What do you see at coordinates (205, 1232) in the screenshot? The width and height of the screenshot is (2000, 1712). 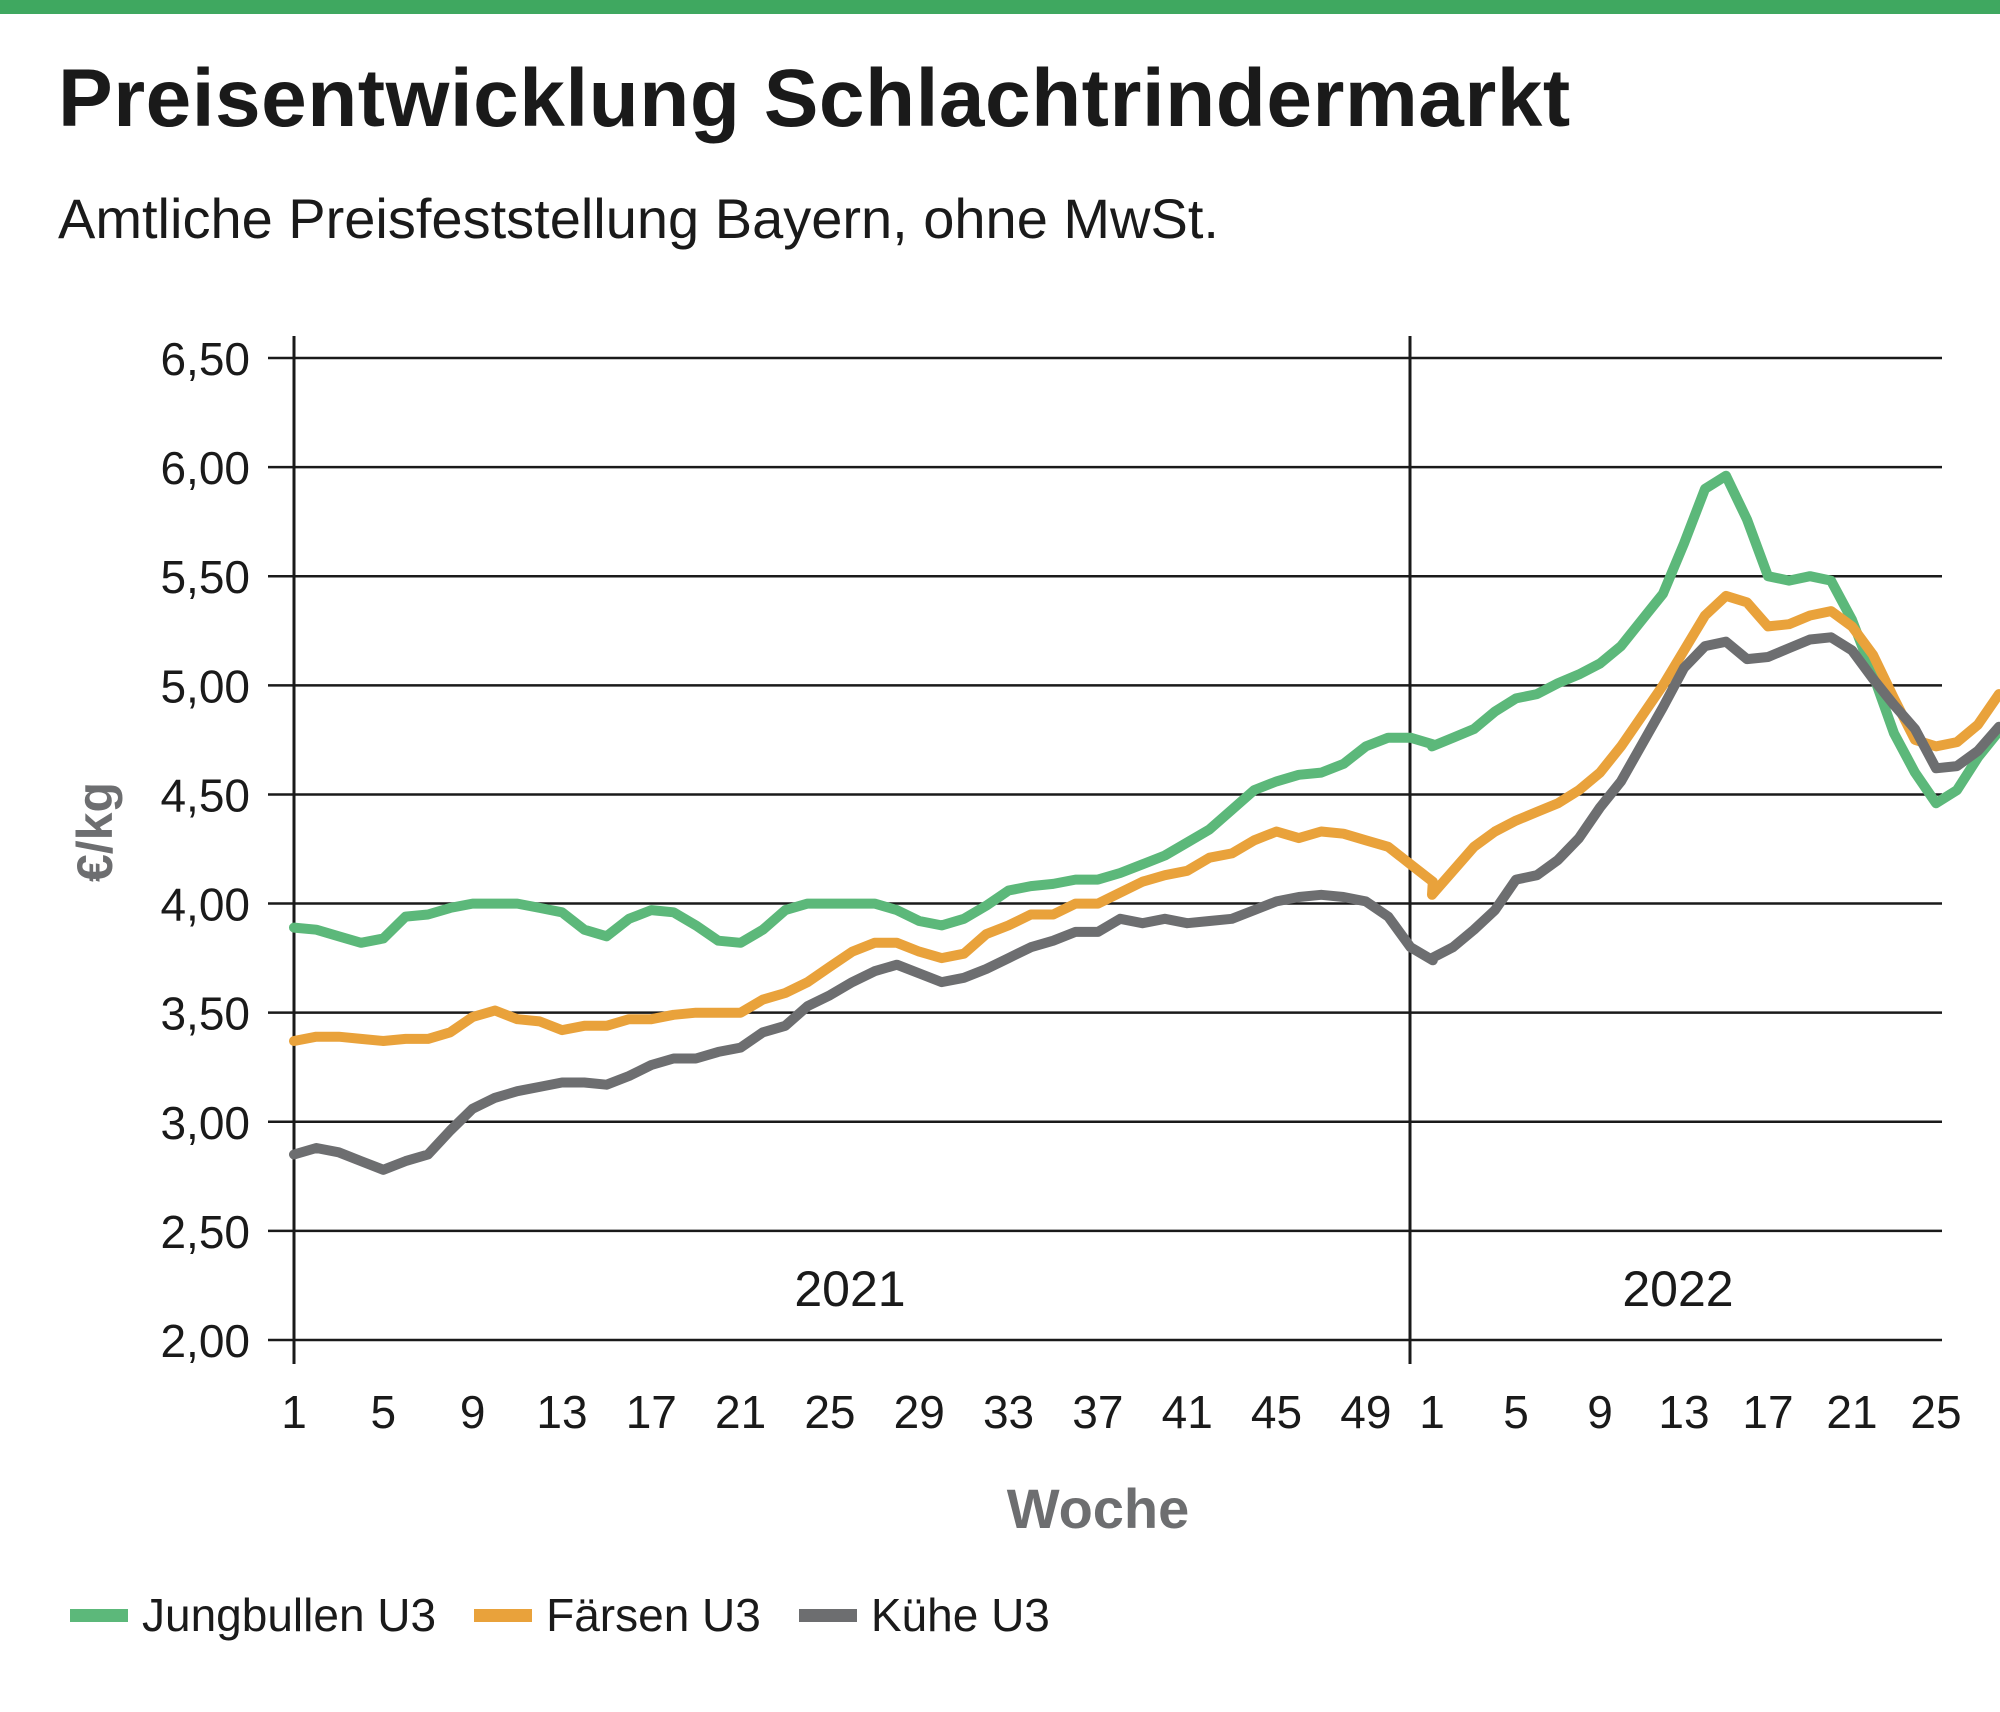 I see `y-tick-label: 2,50` at bounding box center [205, 1232].